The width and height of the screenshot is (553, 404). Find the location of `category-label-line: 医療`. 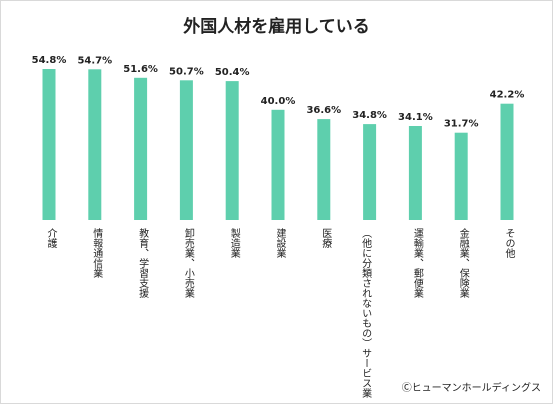

category-label-line: 医療 is located at coordinates (325, 238).